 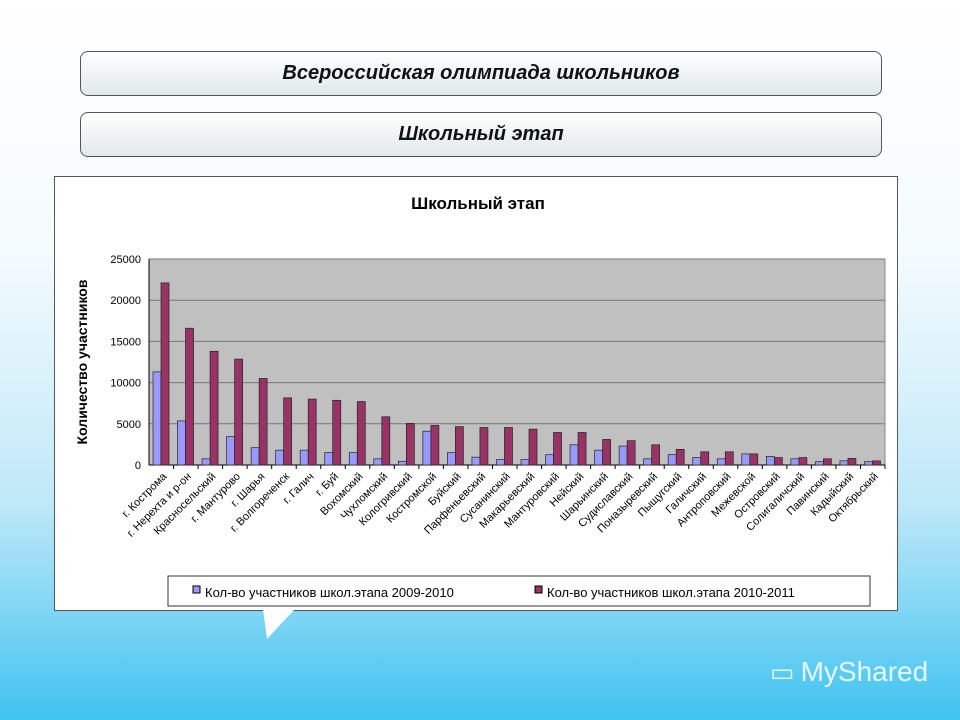 I want to click on y-tick-label: 20000, so click(x=125, y=301).